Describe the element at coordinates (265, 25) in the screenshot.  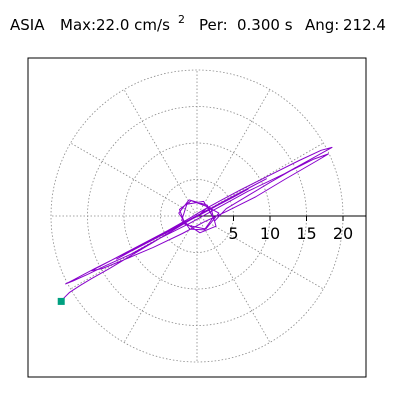
I see `period-value: 0.300 s` at that location.